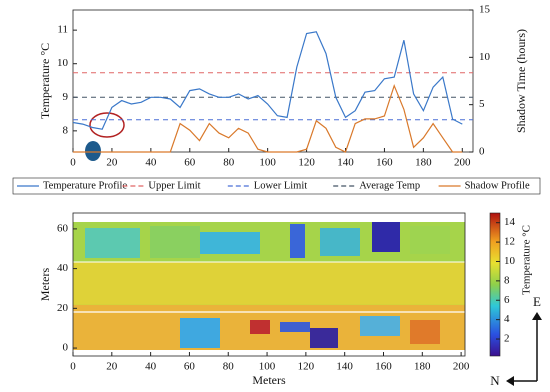  Describe the element at coordinates (524, 349) in the screenshot. I see `compass` at that location.